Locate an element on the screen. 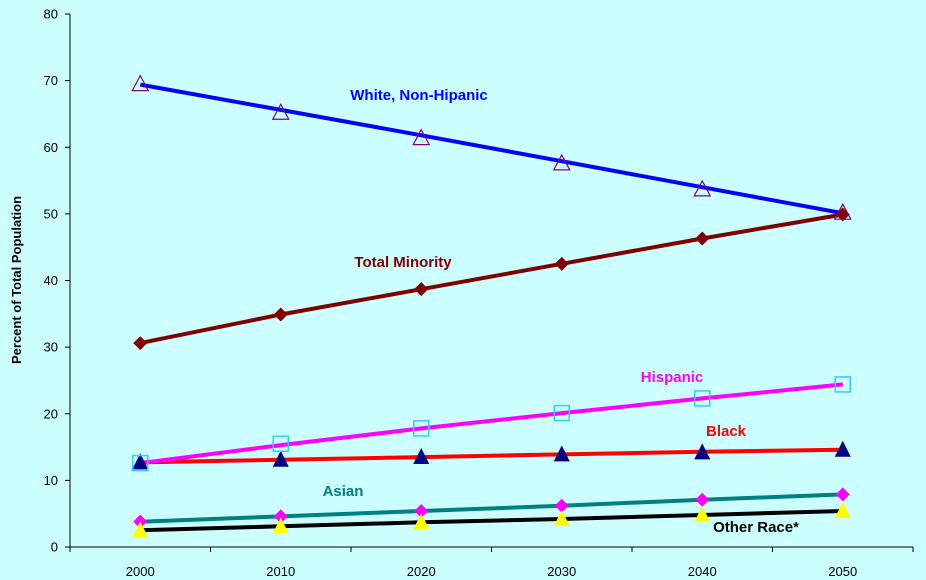 The image size is (926, 580). series-label: Total Minority is located at coordinates (403, 262).